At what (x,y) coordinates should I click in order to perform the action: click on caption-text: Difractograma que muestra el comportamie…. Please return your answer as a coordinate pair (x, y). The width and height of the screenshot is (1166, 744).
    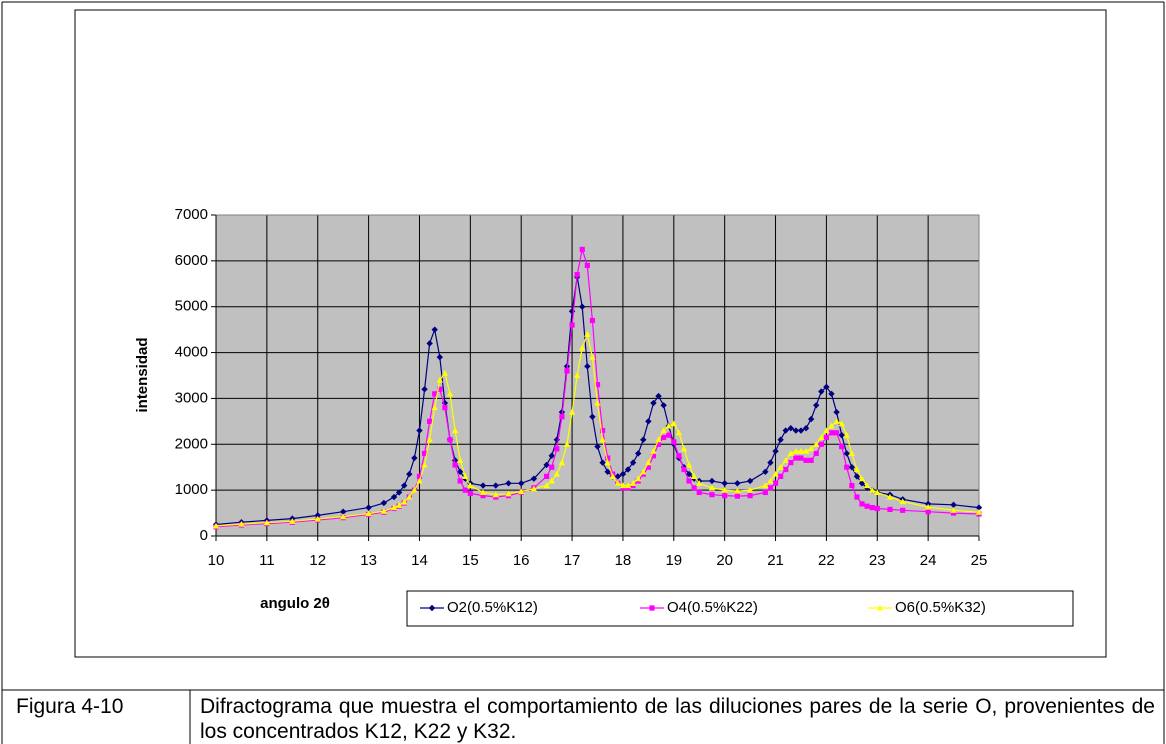
    Looking at the image, I should click on (677, 719).